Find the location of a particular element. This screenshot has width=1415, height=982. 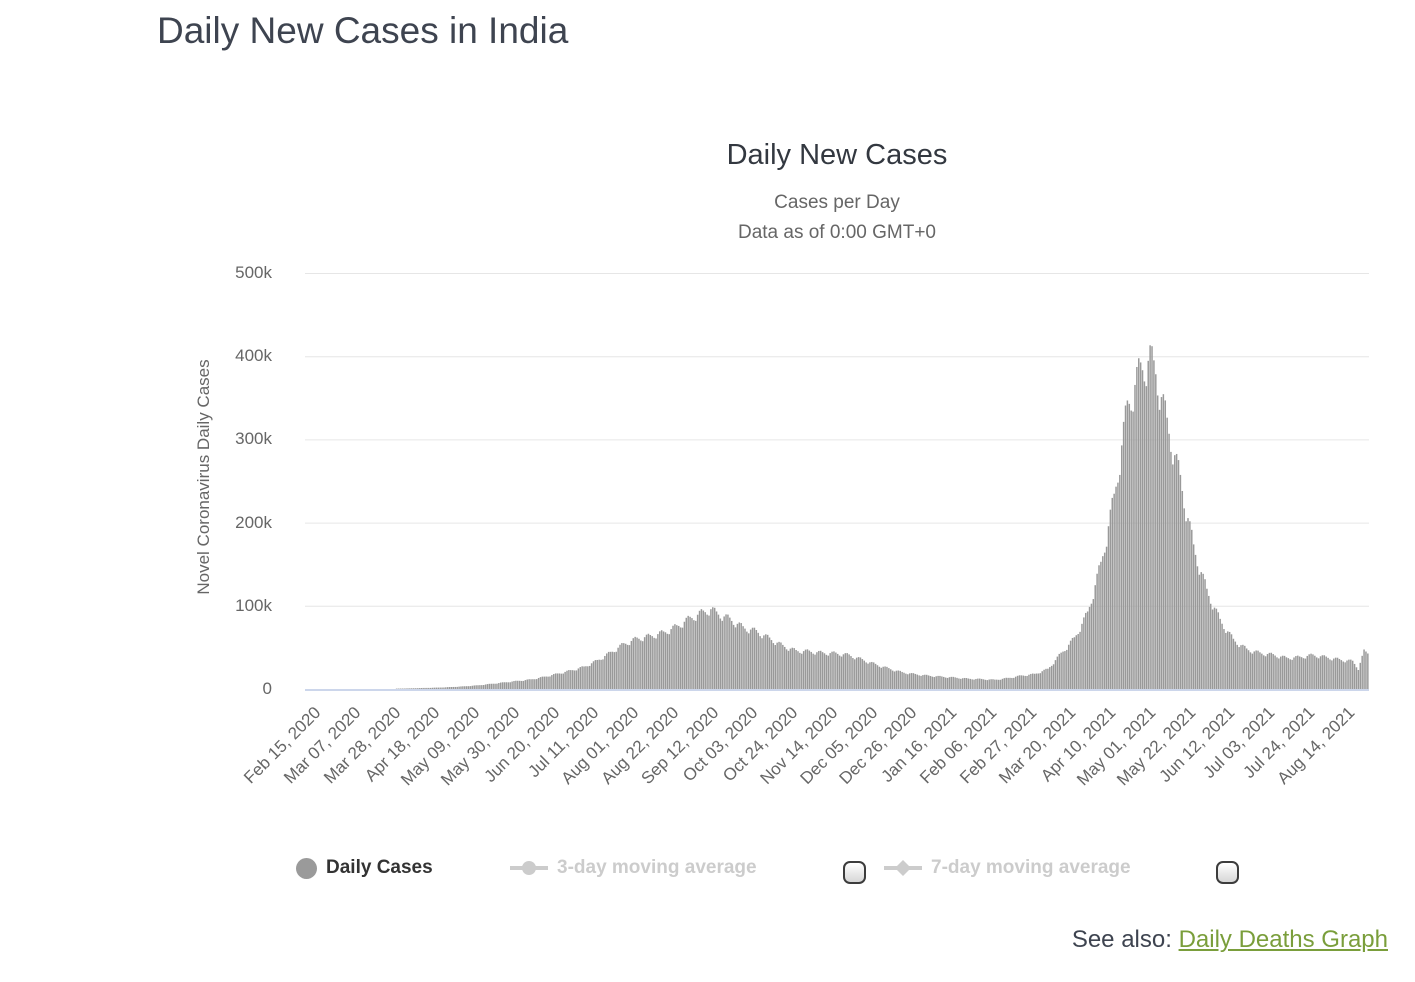

checkbox-7day-avg is located at coordinates (1227, 872).